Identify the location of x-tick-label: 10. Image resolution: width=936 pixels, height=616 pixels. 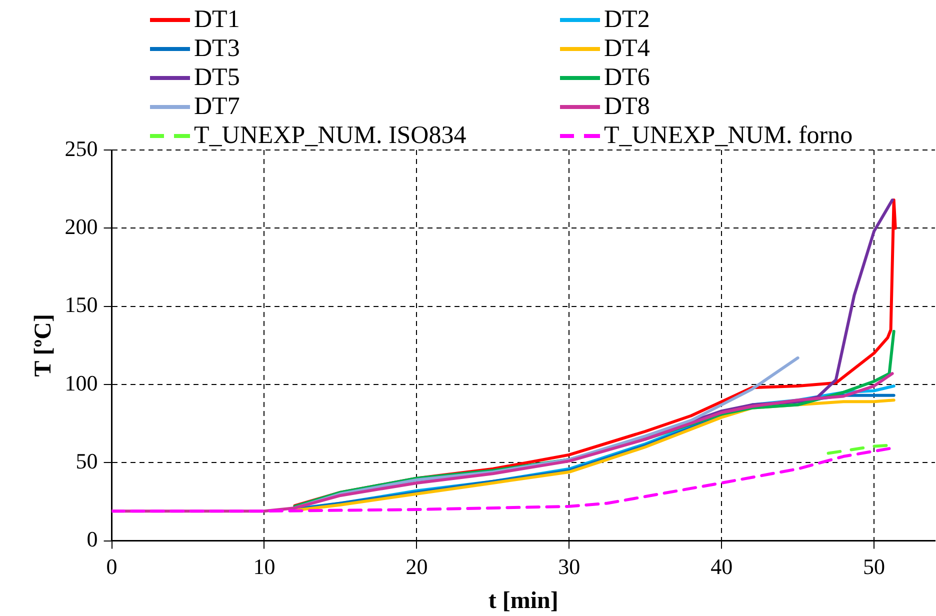
(264, 566).